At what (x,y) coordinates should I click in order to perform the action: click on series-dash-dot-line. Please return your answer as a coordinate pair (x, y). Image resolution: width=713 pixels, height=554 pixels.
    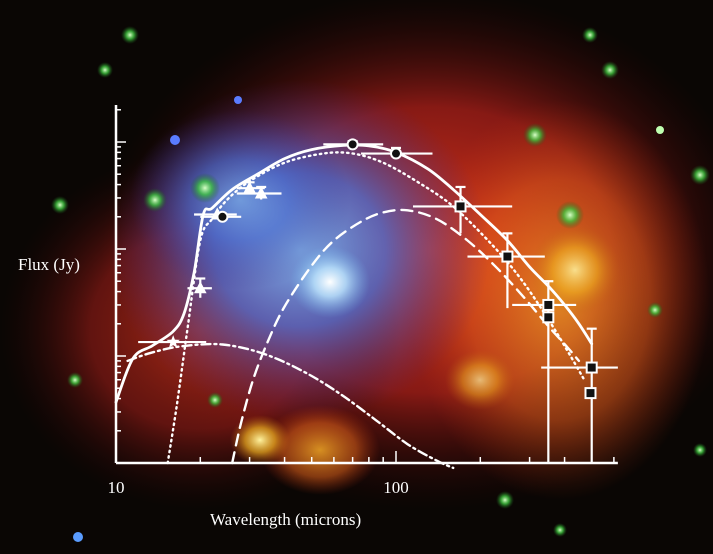
    Looking at the image, I should click on (290, 406).